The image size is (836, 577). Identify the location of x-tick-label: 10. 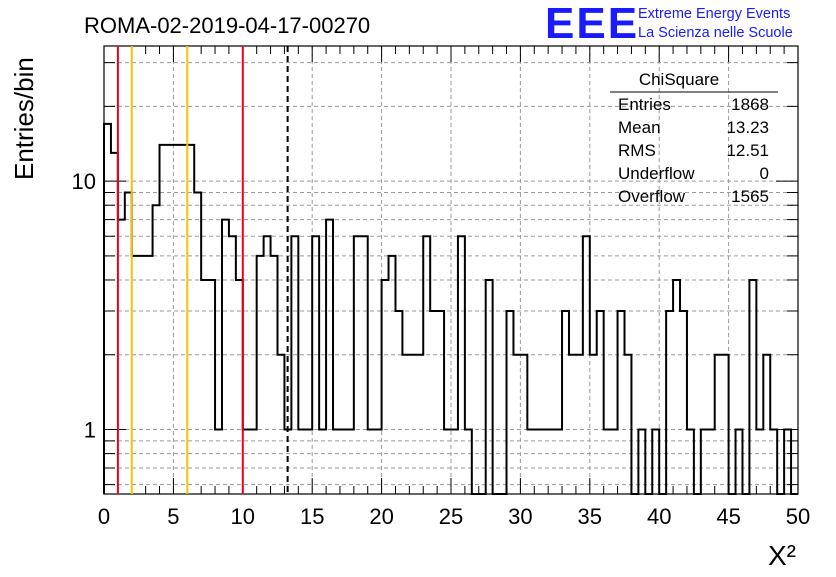
(243, 516).